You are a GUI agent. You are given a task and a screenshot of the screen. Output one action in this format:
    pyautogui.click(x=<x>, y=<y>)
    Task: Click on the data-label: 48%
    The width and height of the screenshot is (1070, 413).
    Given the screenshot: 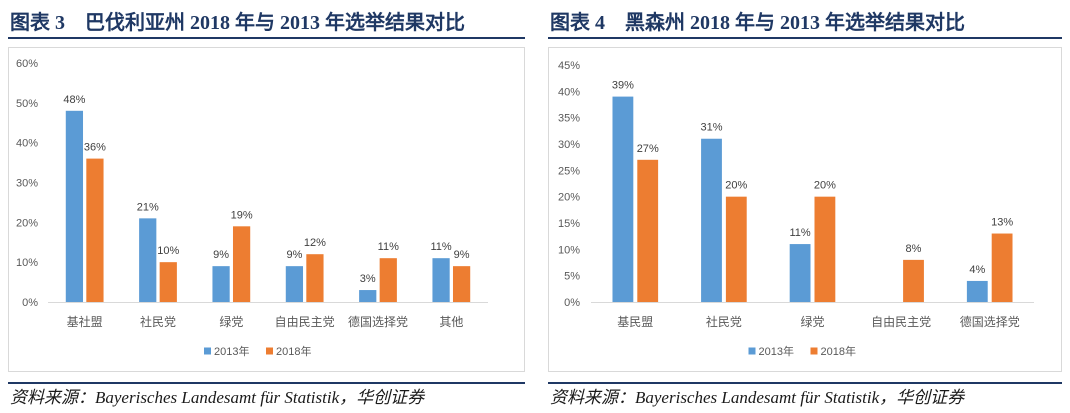 What is the action you would take?
    pyautogui.click(x=74, y=100)
    